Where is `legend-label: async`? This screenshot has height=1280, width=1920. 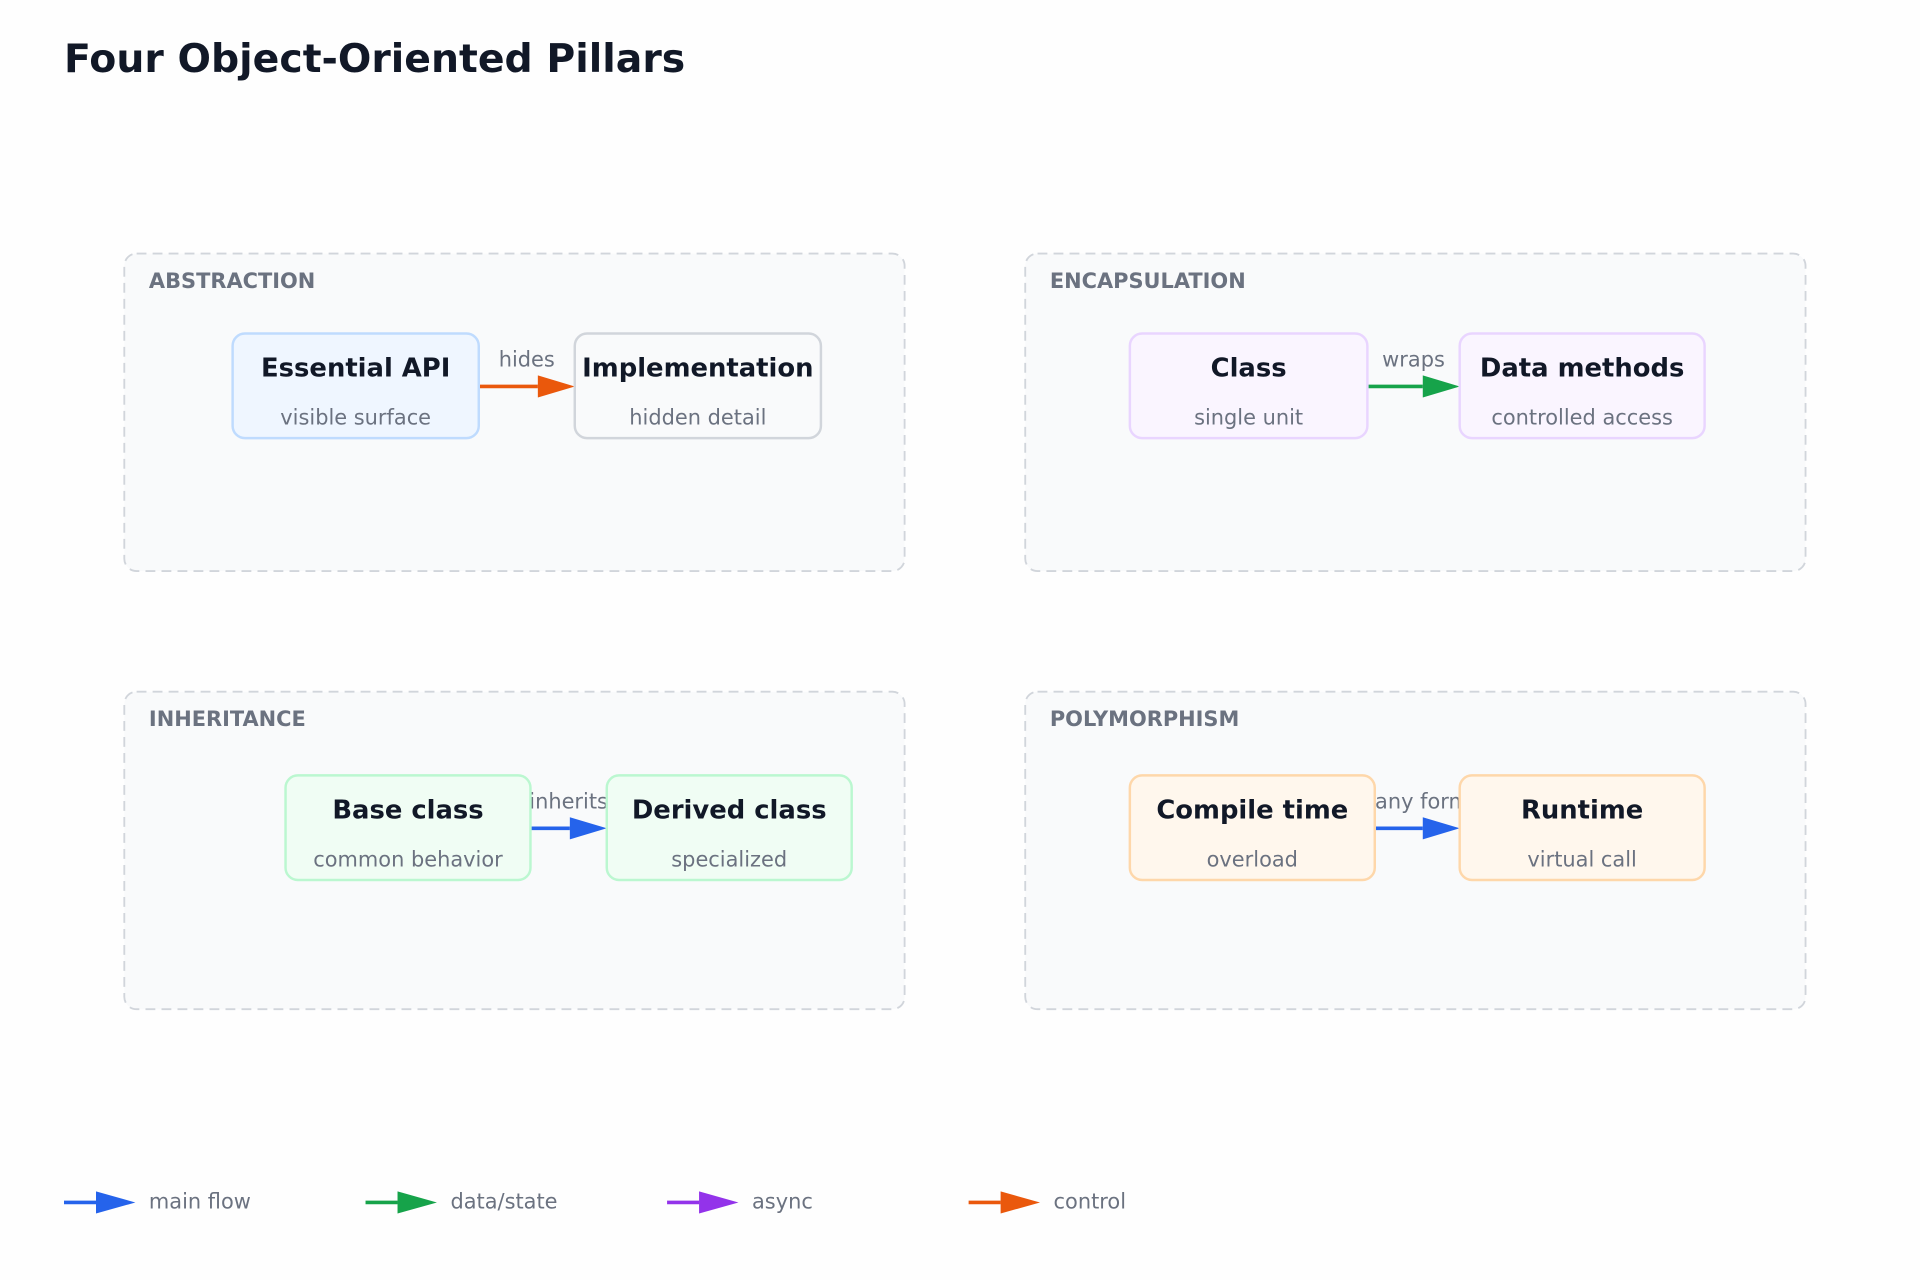
legend-label: async is located at coordinates (782, 1201).